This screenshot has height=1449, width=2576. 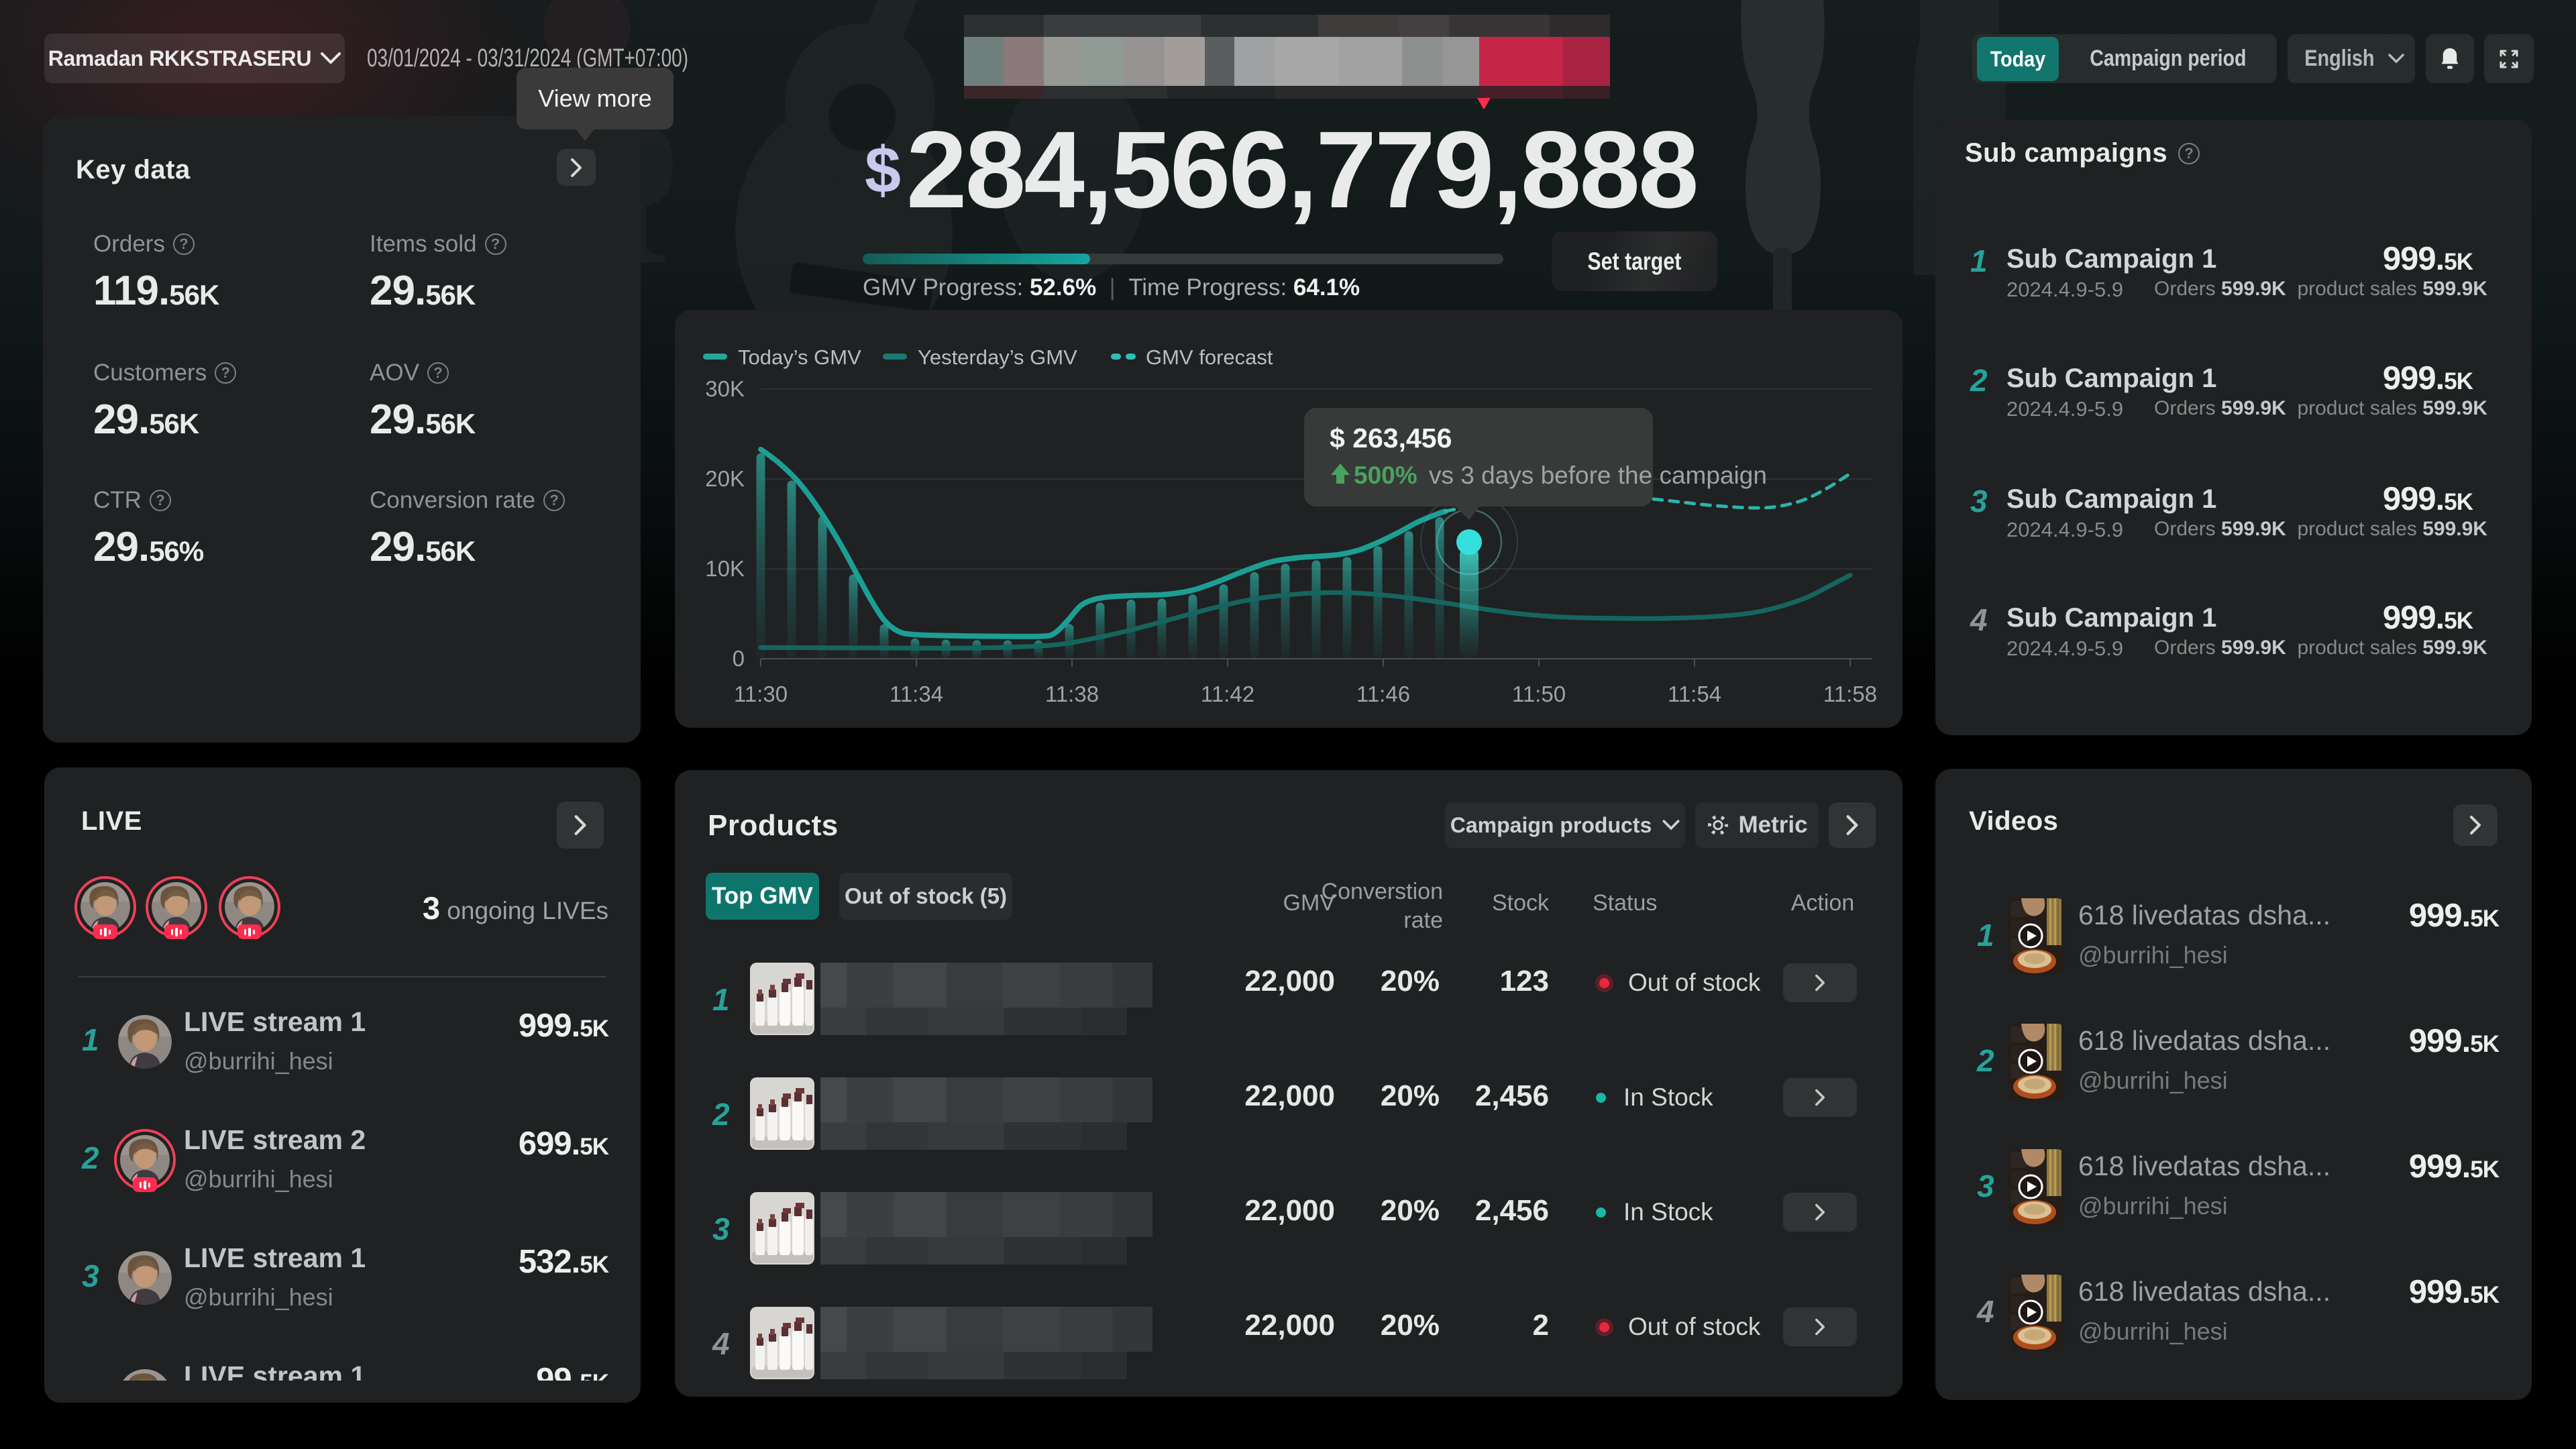 I want to click on svg-text: 11:50, so click(x=1539, y=694).